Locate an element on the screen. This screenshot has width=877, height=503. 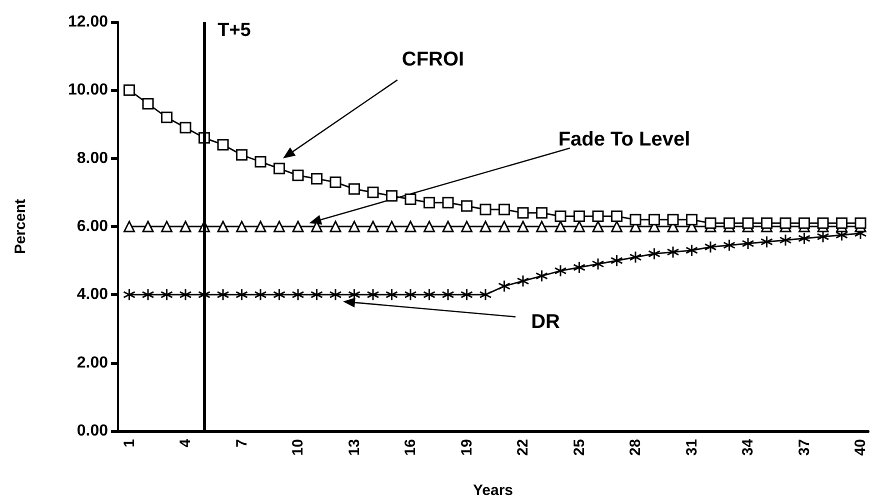
x-tick-label: 28 is located at coordinates (635, 447).